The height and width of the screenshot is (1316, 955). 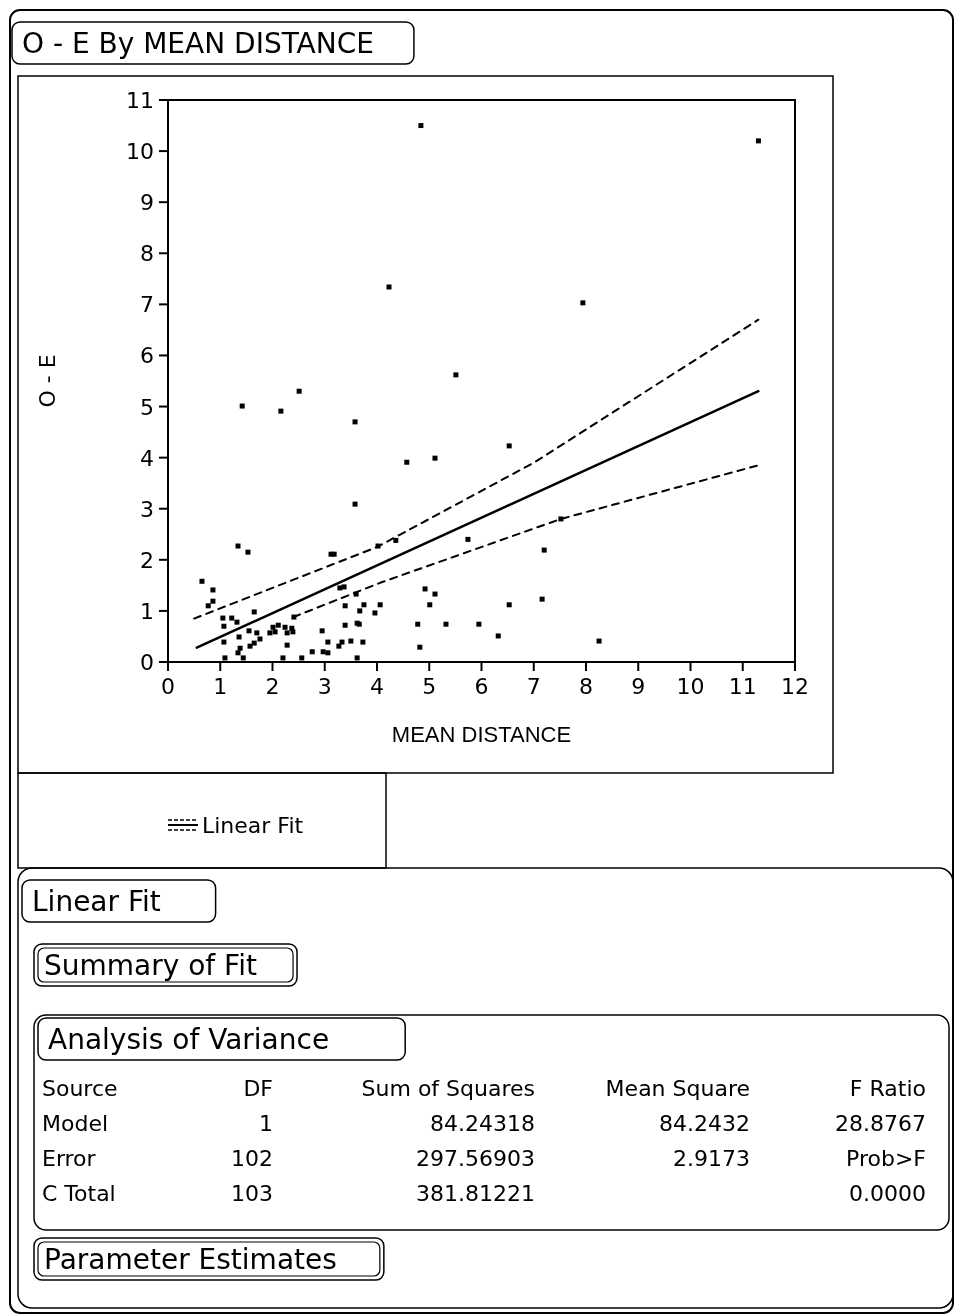 I want to click on text: Sum of Squares, so click(x=448, y=1088).